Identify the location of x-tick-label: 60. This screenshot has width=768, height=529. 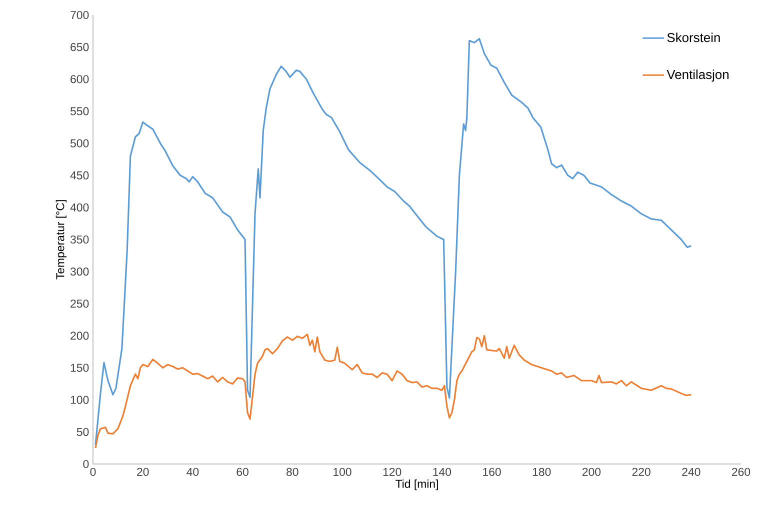
(242, 472).